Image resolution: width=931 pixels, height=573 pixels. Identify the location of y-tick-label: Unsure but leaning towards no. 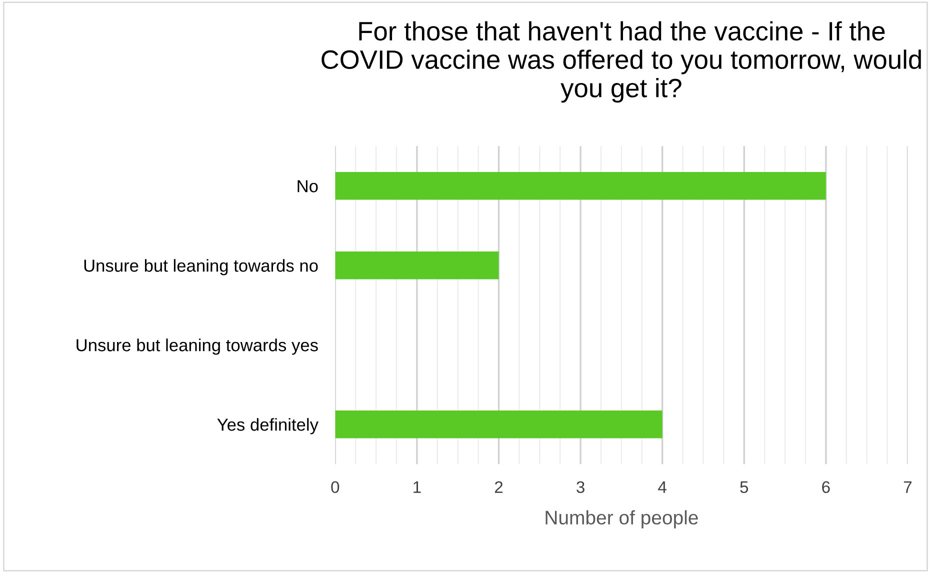
(201, 267).